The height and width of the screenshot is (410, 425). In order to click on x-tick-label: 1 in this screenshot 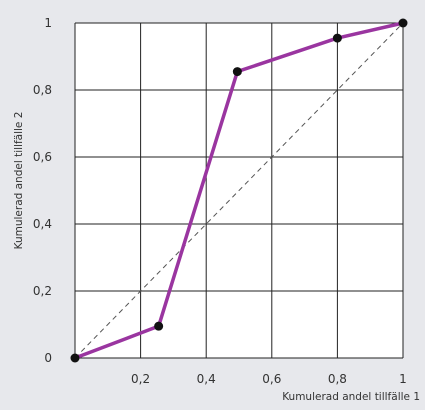, I will do `click(403, 379)`.